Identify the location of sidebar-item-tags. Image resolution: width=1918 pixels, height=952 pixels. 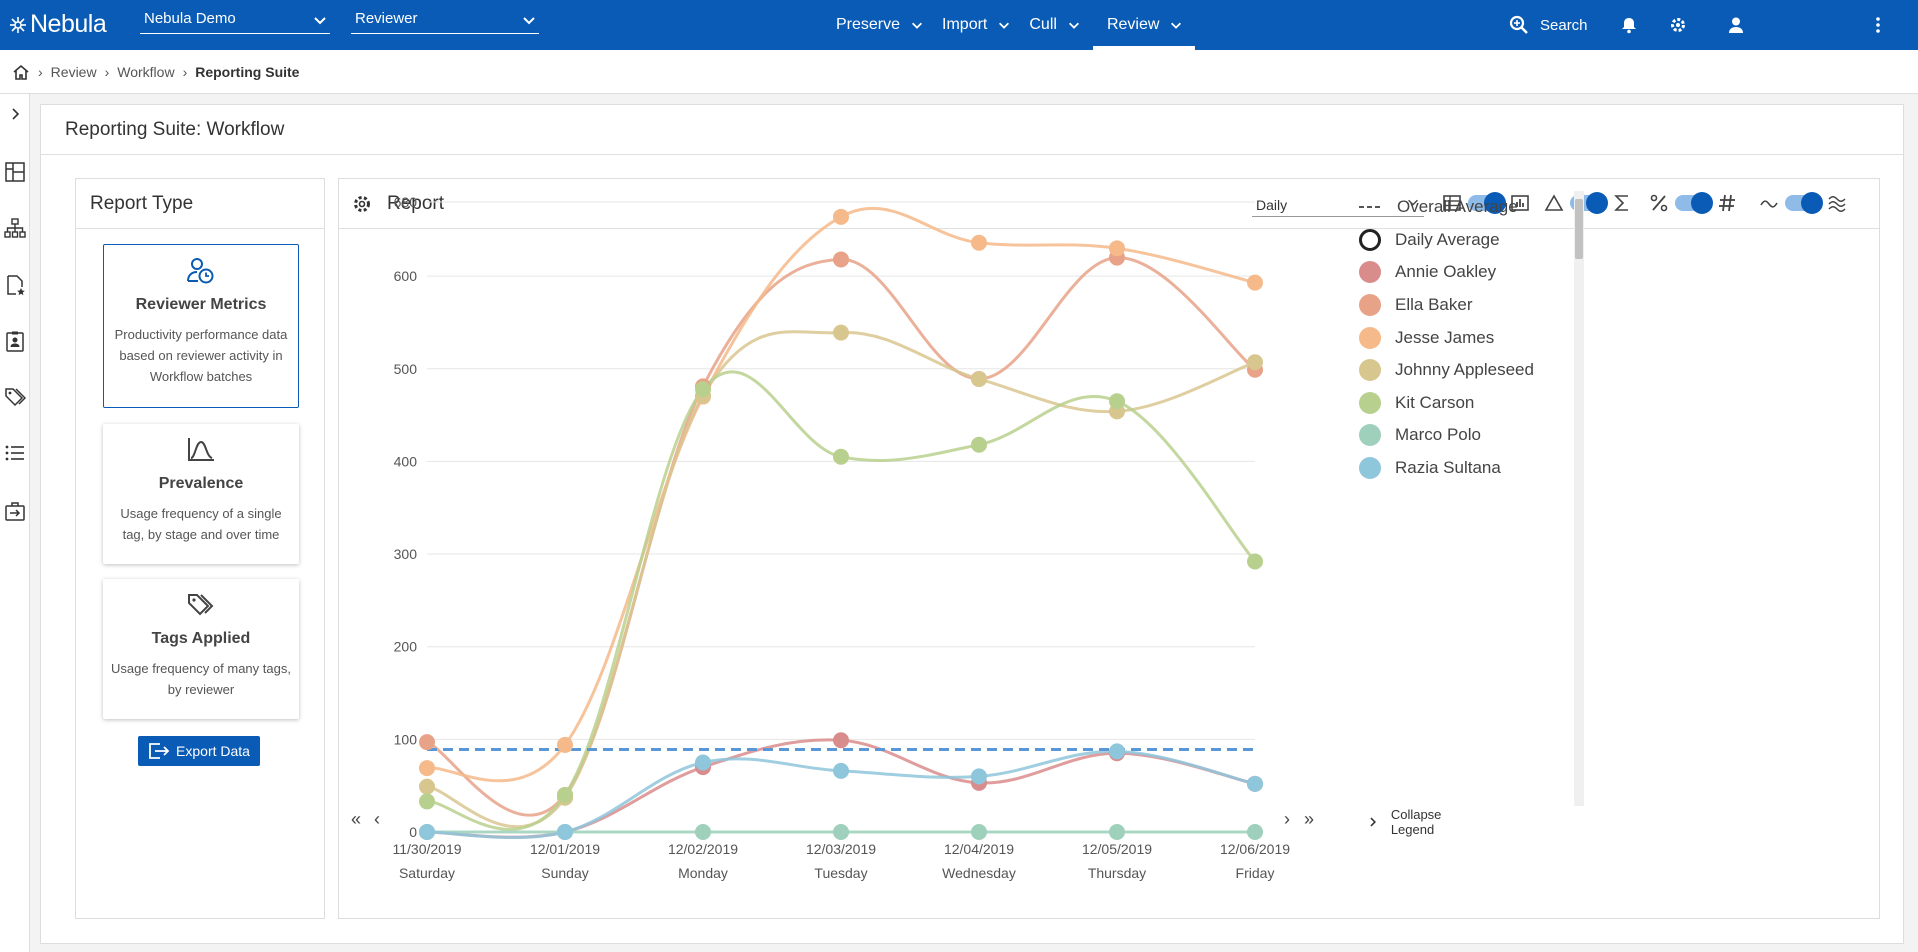
(15, 397).